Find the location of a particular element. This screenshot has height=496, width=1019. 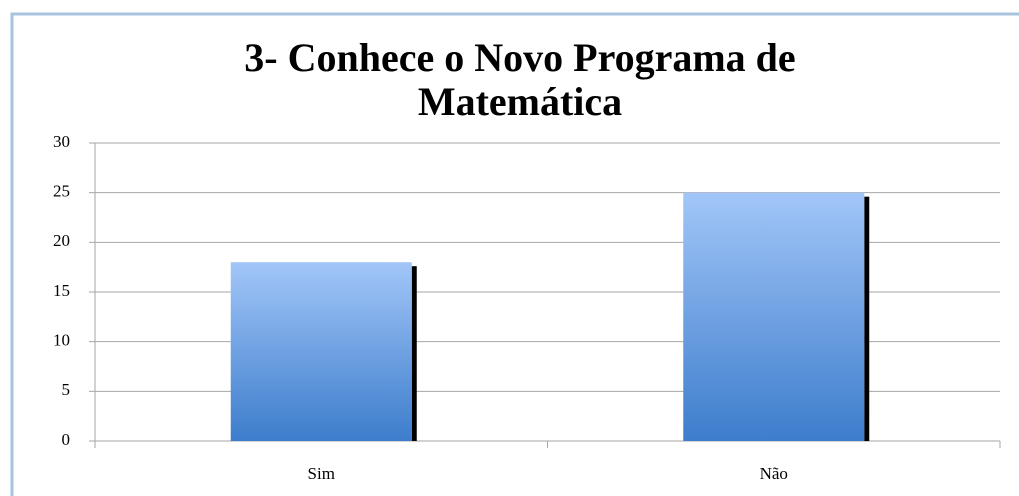

y-tick-label: 20 is located at coordinates (61, 240).